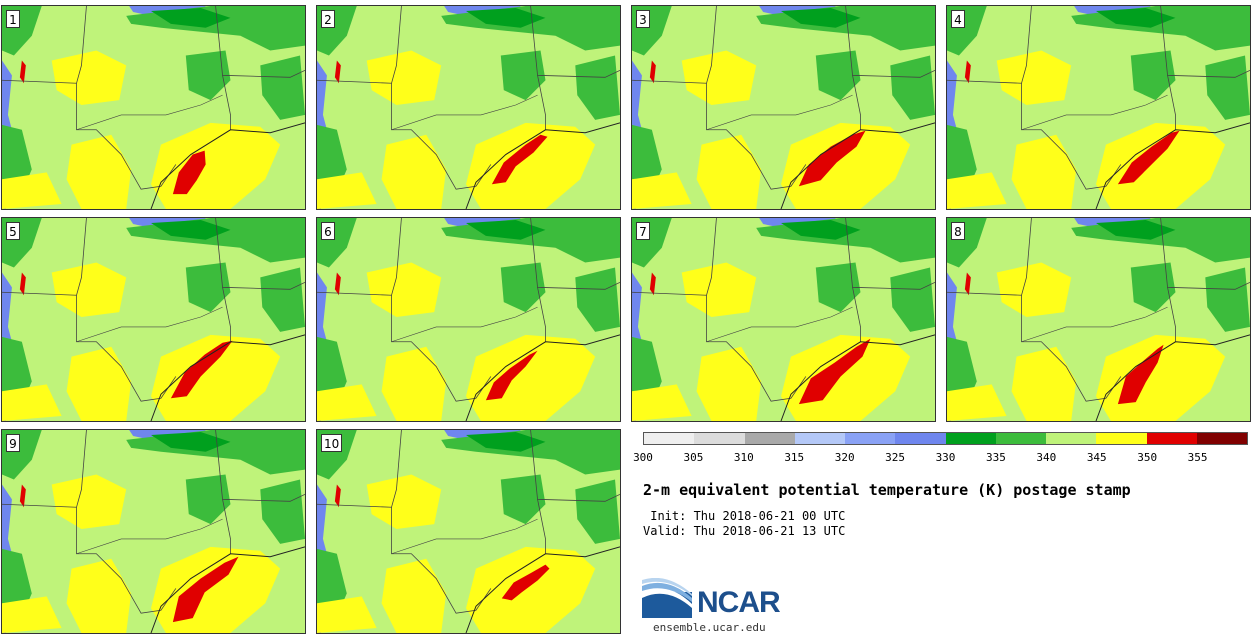 The image size is (1260, 635). I want to click on member-number: 3, so click(643, 19).